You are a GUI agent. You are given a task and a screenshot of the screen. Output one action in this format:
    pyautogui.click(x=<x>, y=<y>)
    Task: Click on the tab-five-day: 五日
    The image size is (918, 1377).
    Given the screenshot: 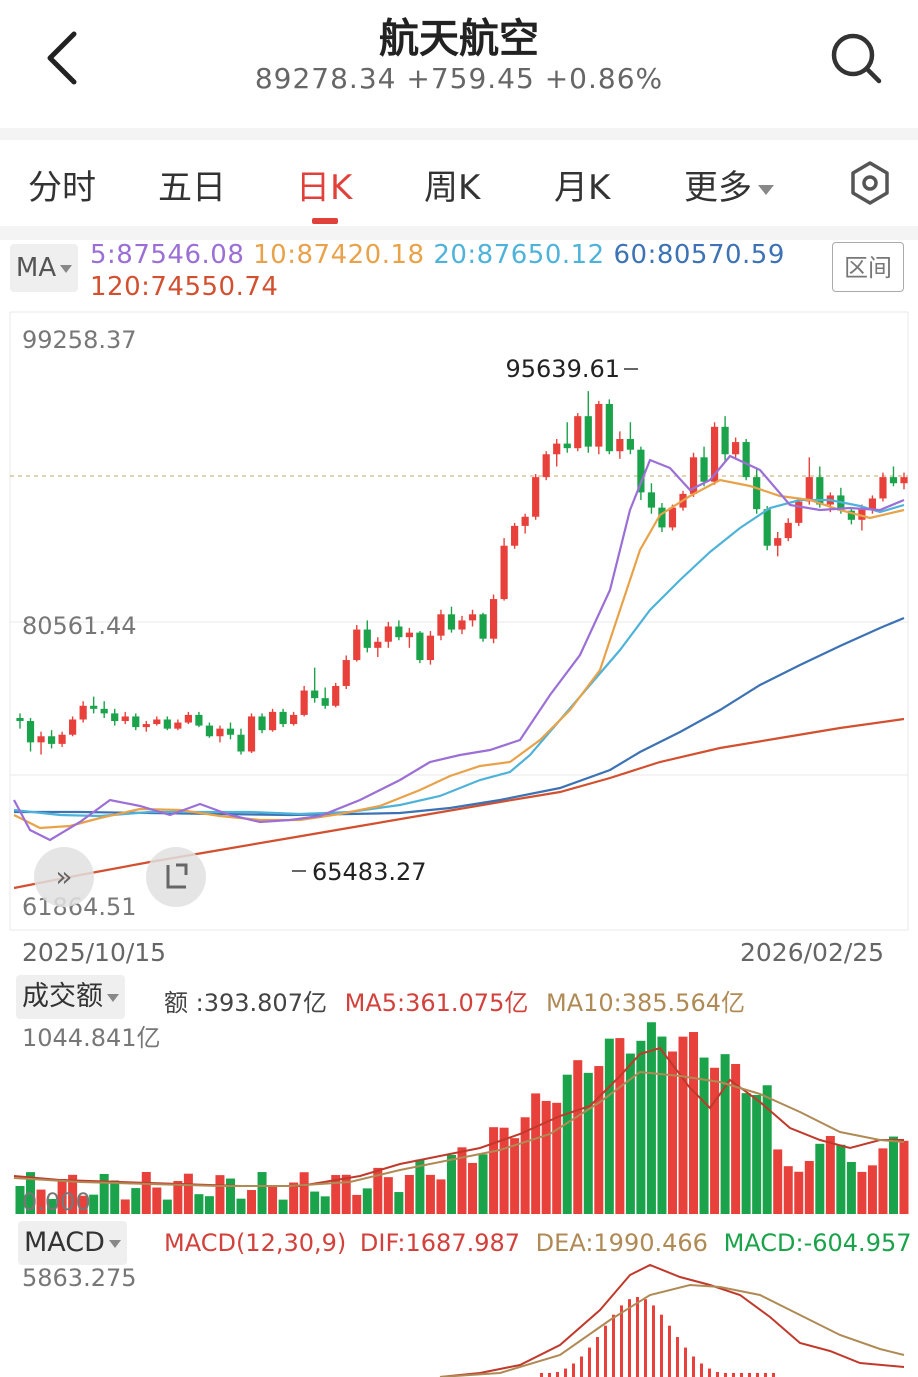 What is the action you would take?
    pyautogui.click(x=192, y=188)
    